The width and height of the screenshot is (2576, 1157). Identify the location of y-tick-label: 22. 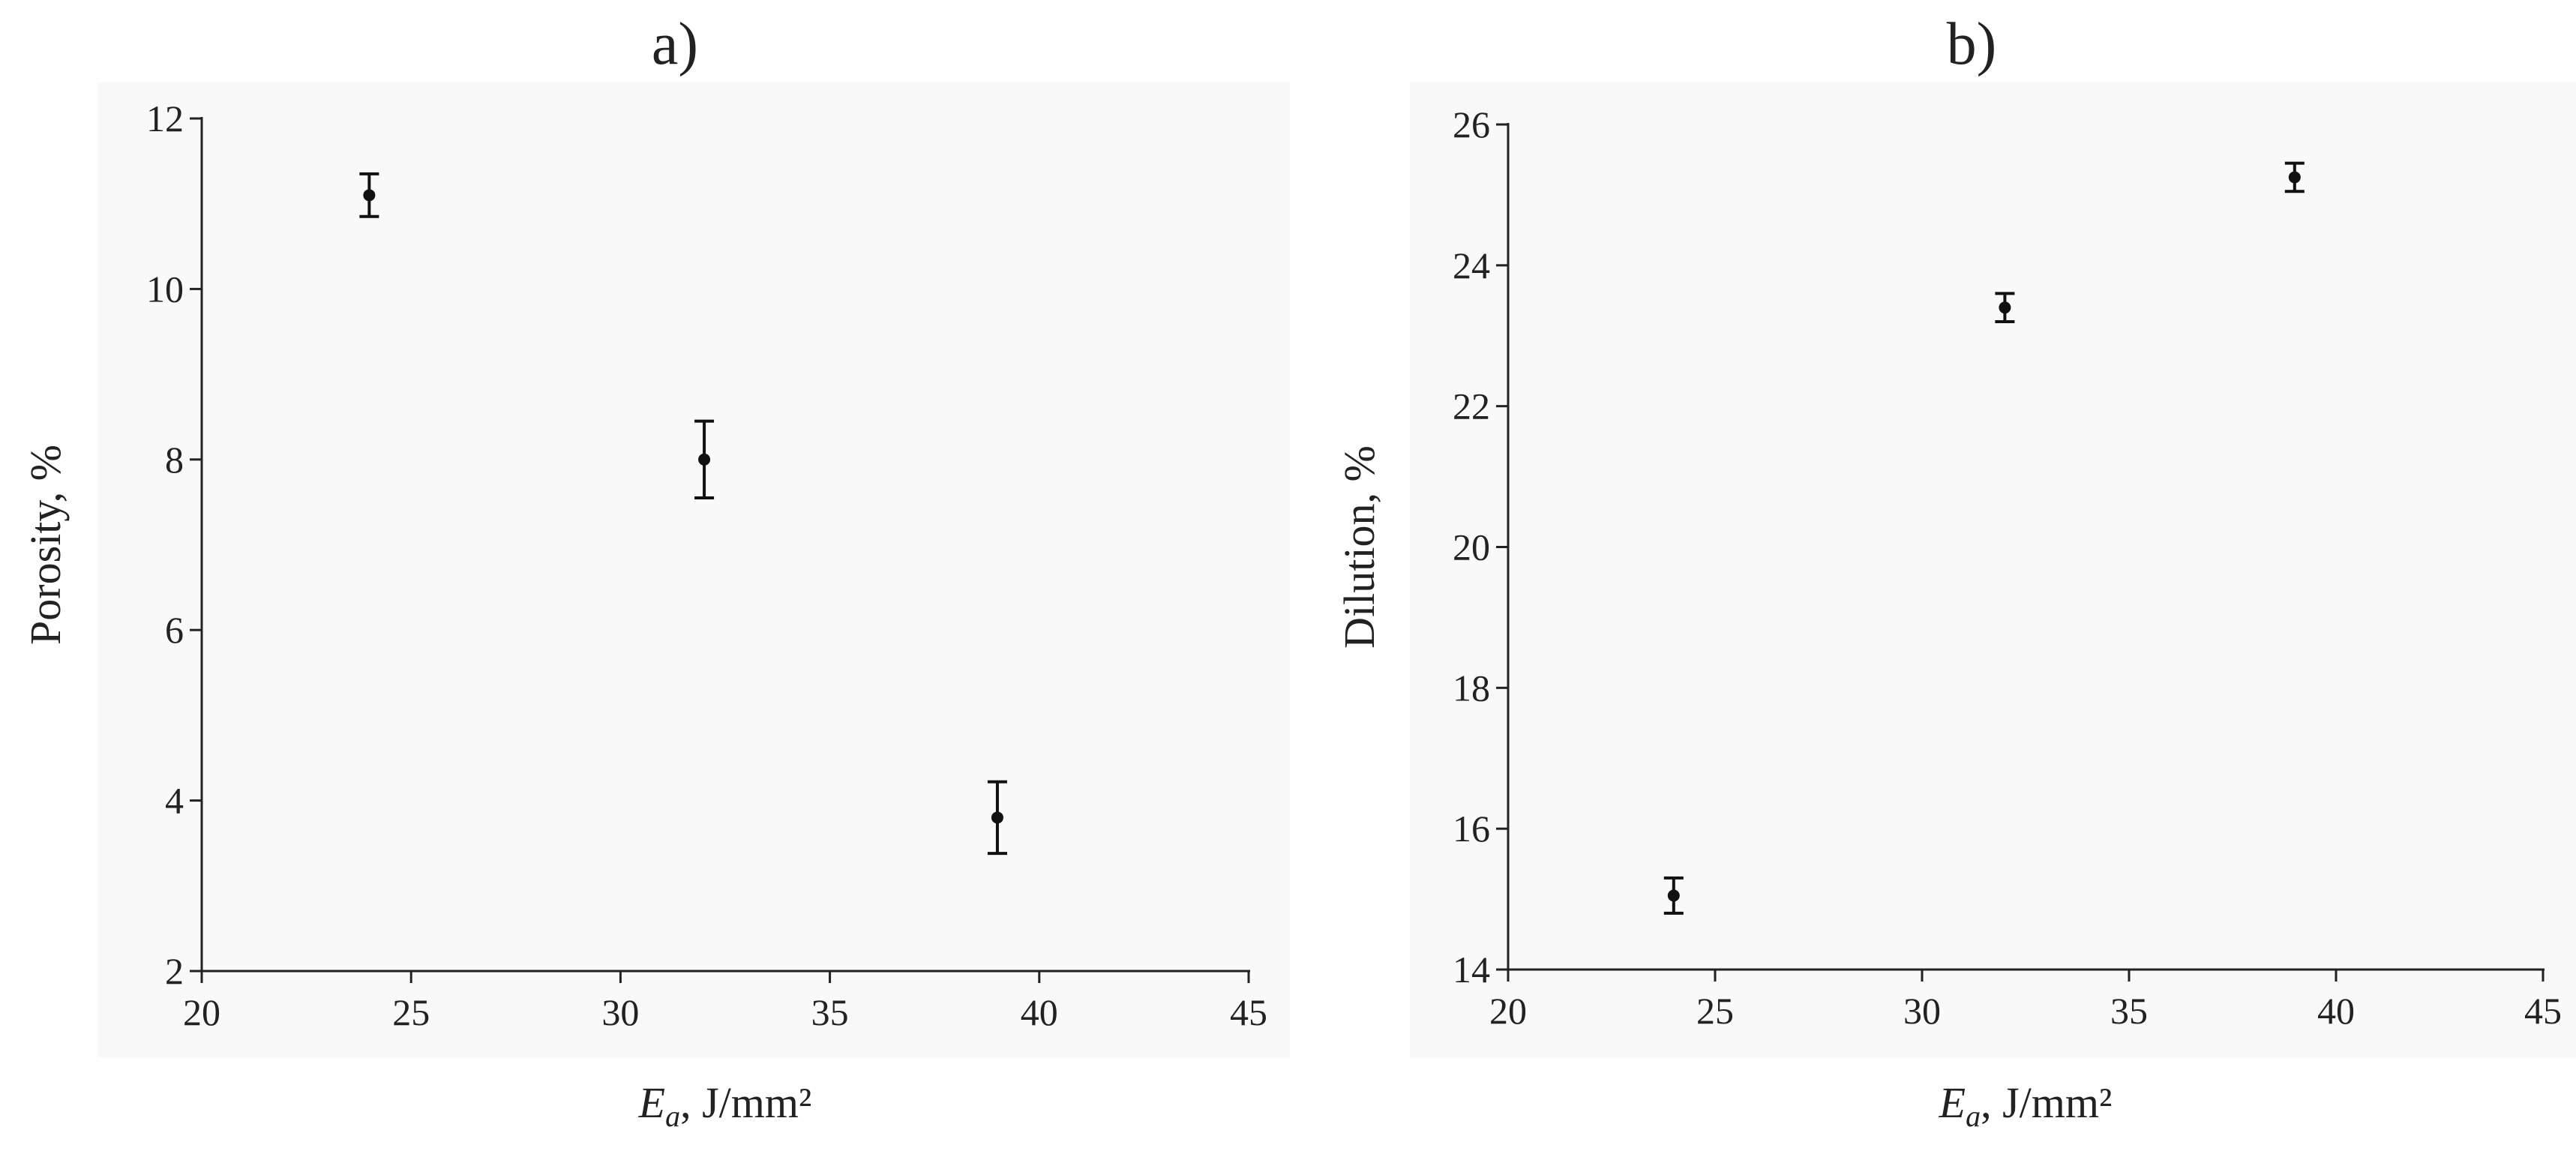
(1472, 406).